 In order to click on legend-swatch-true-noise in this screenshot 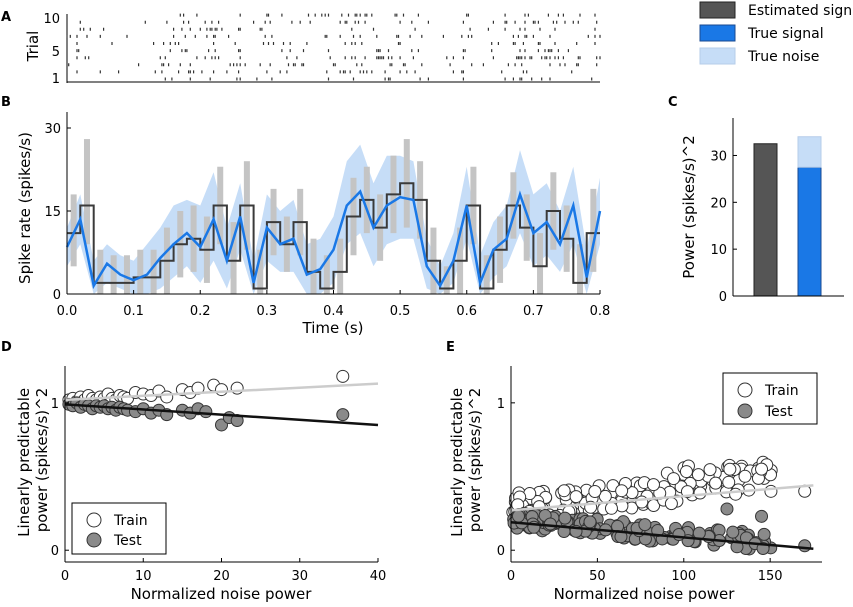, I will do `click(717, 56)`.